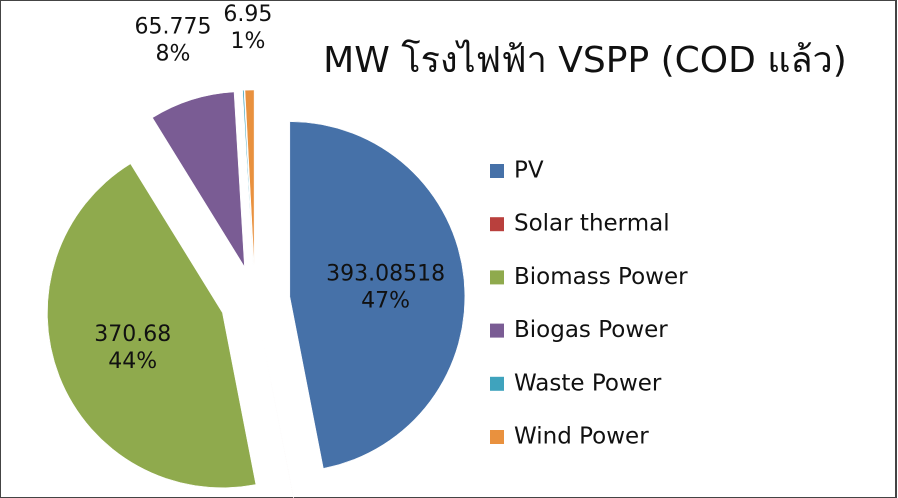  What do you see at coordinates (581, 437) in the screenshot?
I see `legend-label: Wind Power` at bounding box center [581, 437].